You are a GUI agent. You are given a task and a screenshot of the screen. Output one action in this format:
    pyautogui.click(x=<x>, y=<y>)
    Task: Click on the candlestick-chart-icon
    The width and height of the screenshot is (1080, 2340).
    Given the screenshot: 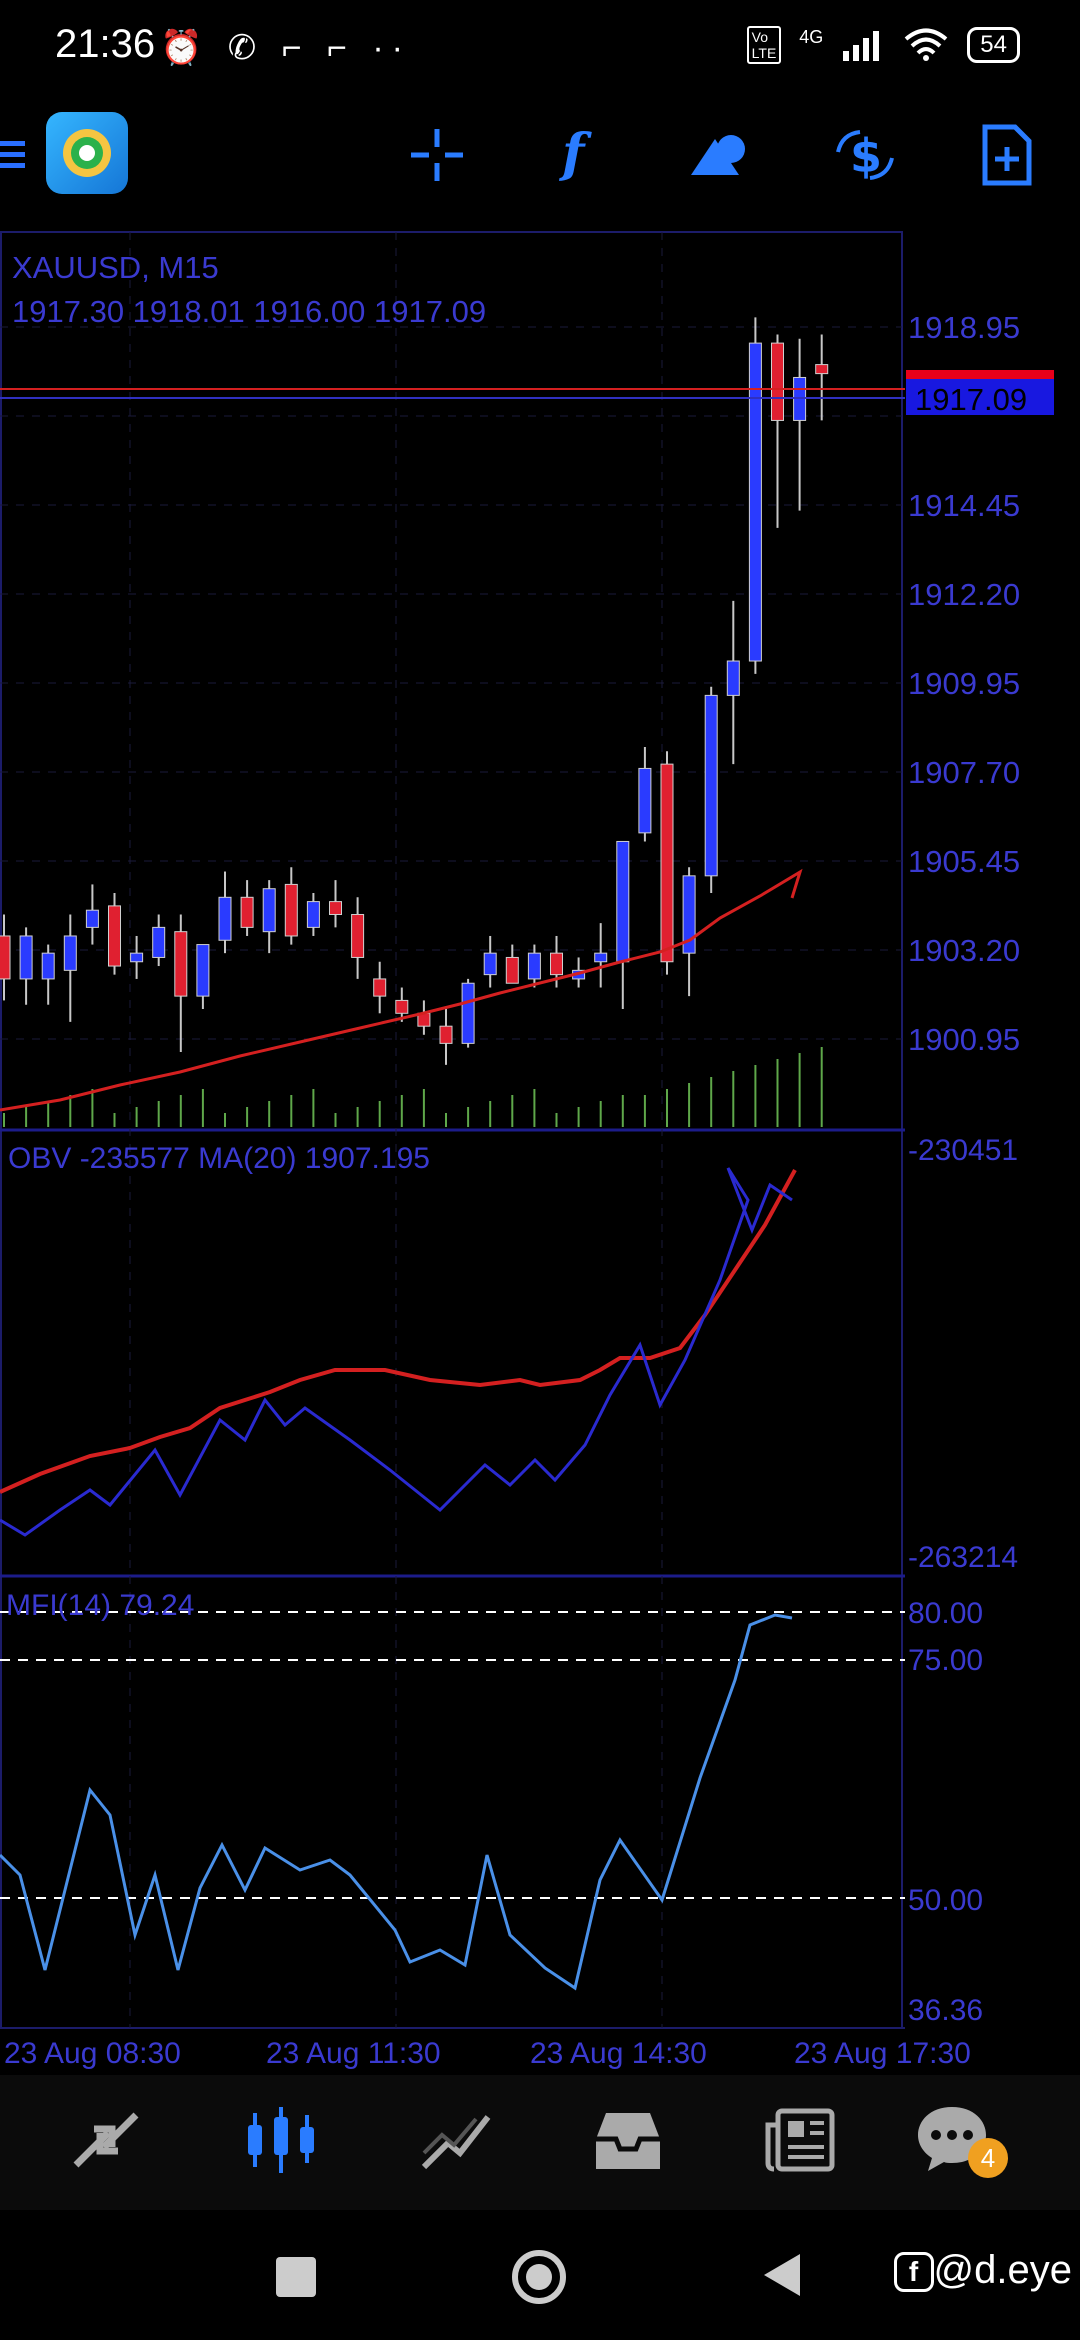 What is the action you would take?
    pyautogui.click(x=281, y=2140)
    